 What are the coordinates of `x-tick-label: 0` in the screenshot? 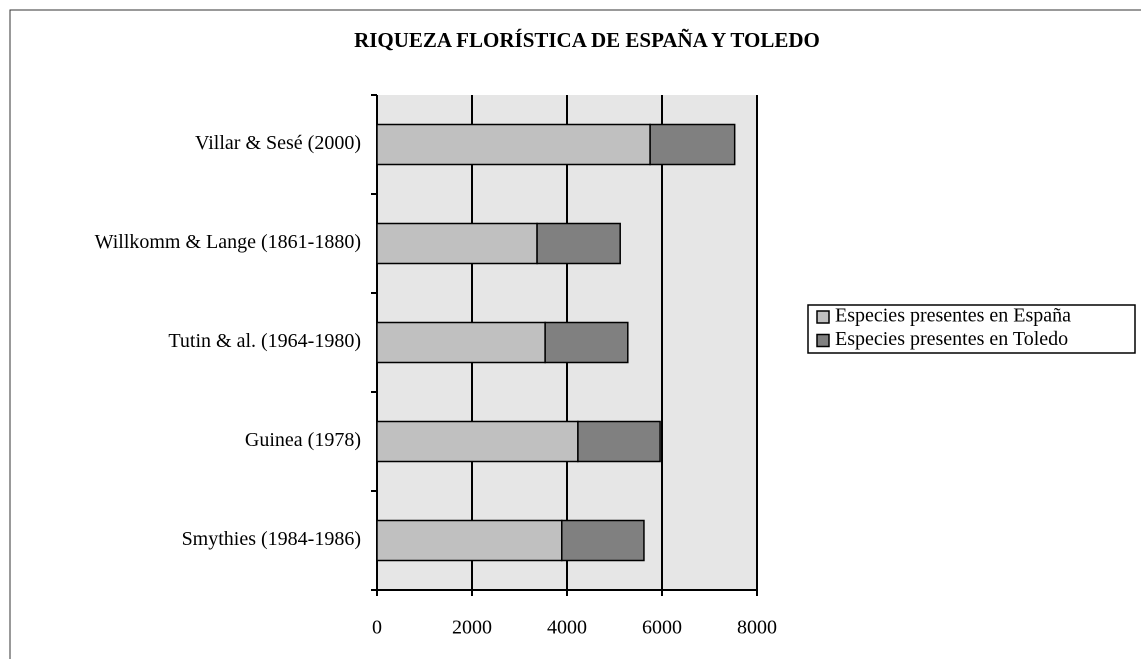 It's located at (377, 628).